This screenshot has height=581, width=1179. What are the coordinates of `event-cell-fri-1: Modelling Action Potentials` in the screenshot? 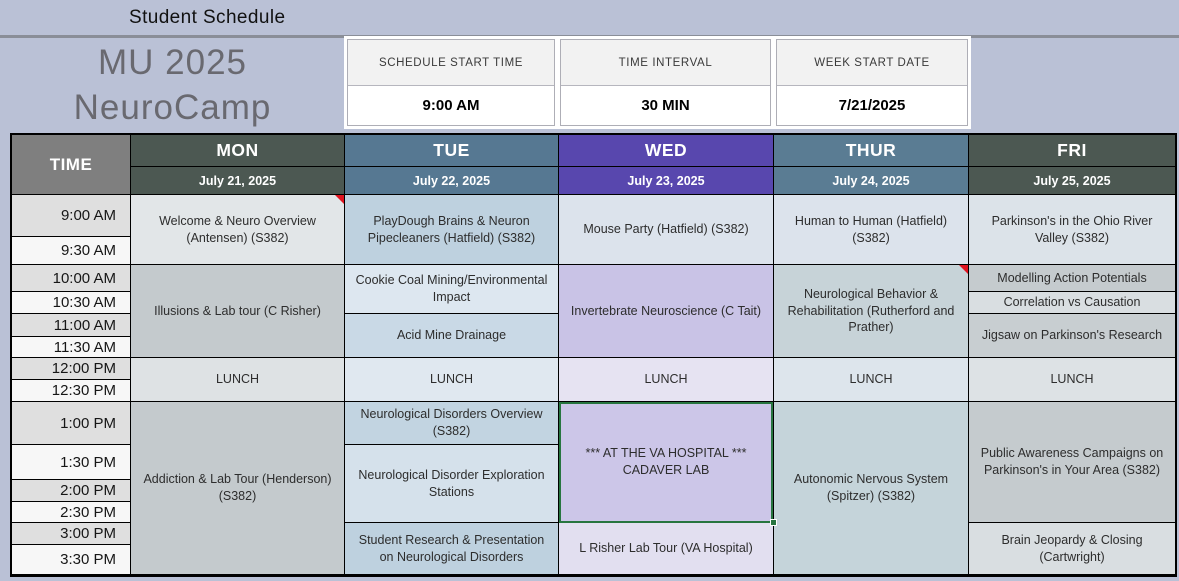 It's located at (1072, 278).